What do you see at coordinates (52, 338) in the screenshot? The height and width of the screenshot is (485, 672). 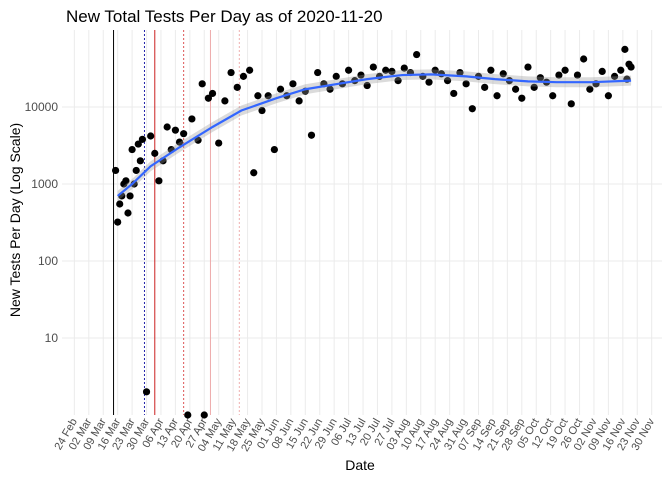 I see `y-tick-label: 10` at bounding box center [52, 338].